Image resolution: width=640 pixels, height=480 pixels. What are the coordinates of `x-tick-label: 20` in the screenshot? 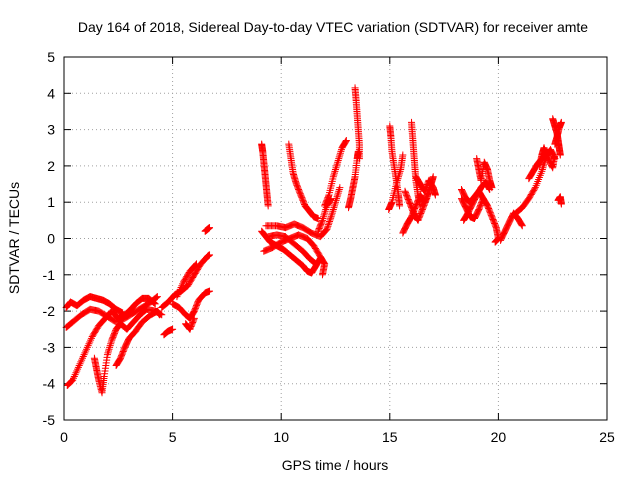 It's located at (499, 437).